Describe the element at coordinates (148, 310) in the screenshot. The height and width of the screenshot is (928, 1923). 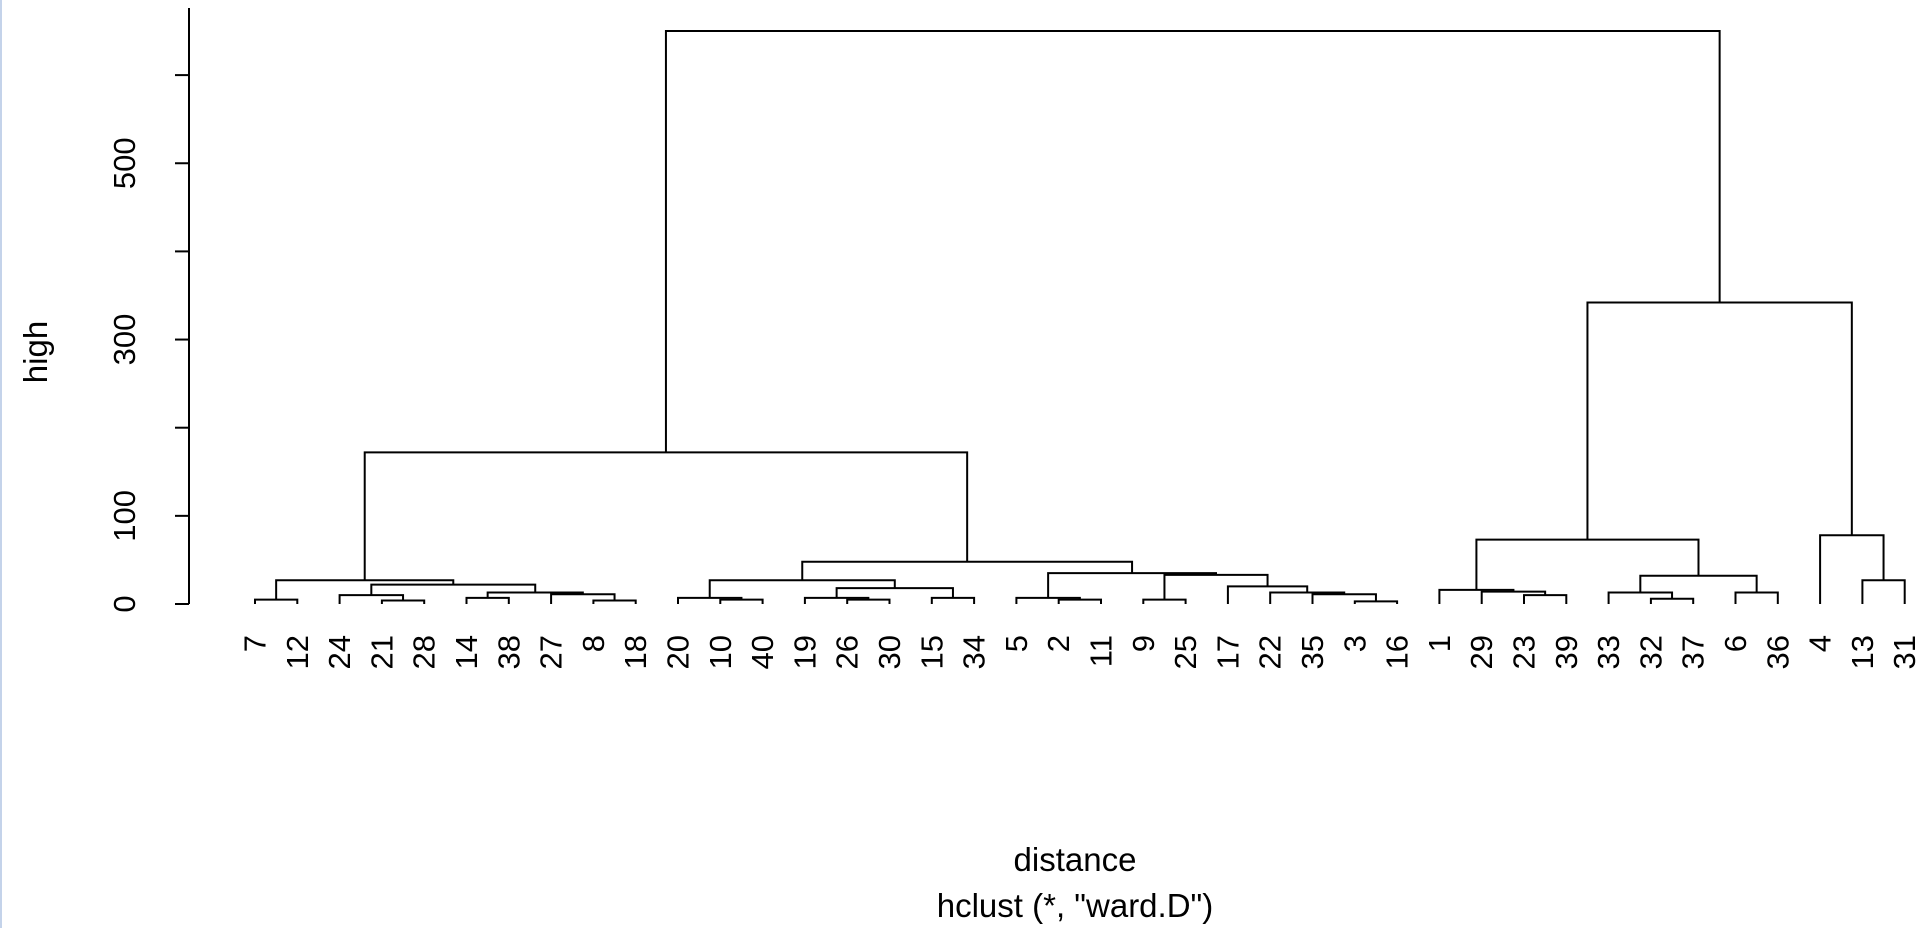
I see `y-axis: 0 100 300 500` at that location.